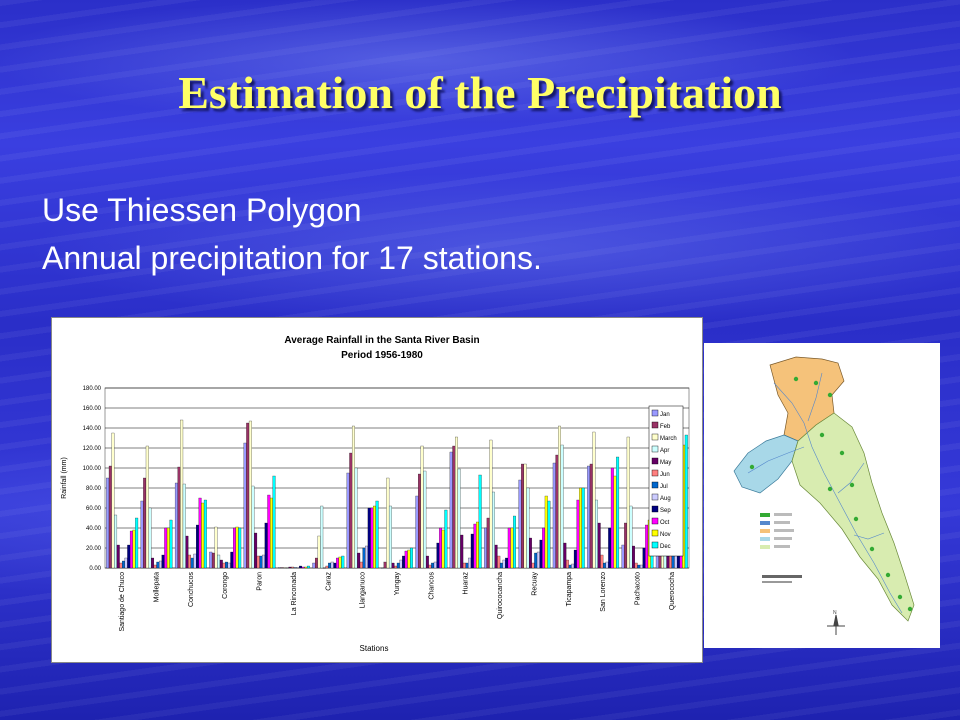  What do you see at coordinates (655, 533) in the screenshot?
I see `legend-swatch-nov` at bounding box center [655, 533].